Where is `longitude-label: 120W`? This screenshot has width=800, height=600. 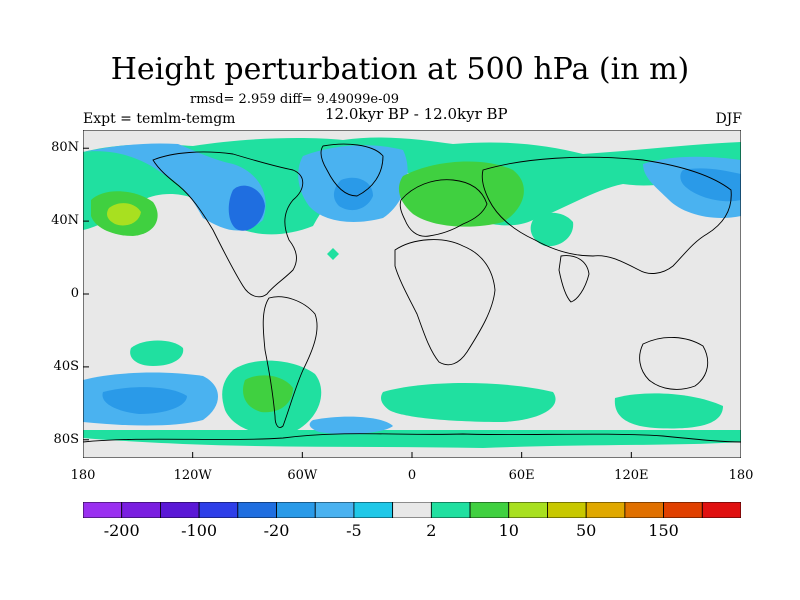 longitude-label: 120W is located at coordinates (192, 475).